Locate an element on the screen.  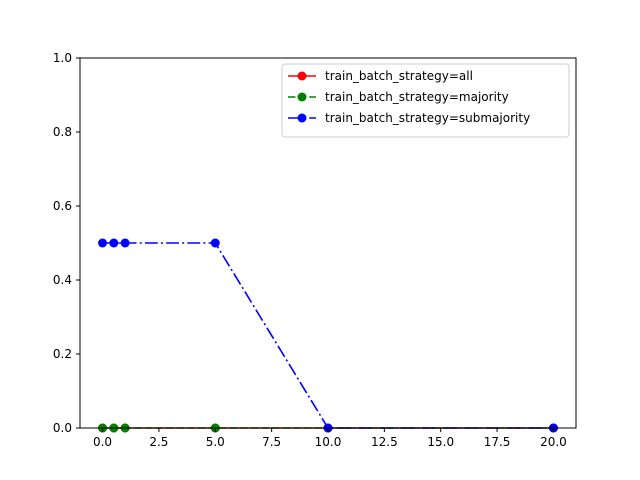
y-tick-label: 1.0 is located at coordinates (62, 58).